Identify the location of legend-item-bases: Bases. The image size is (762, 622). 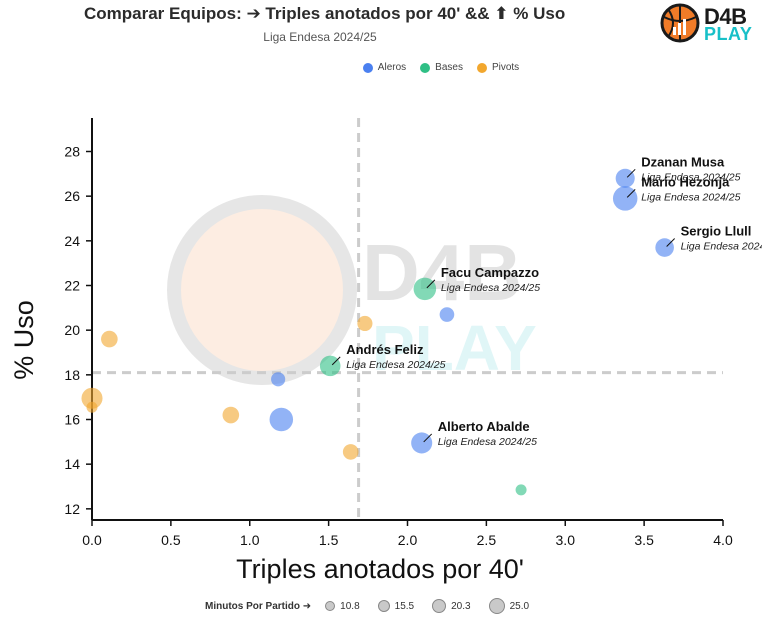
(441, 67).